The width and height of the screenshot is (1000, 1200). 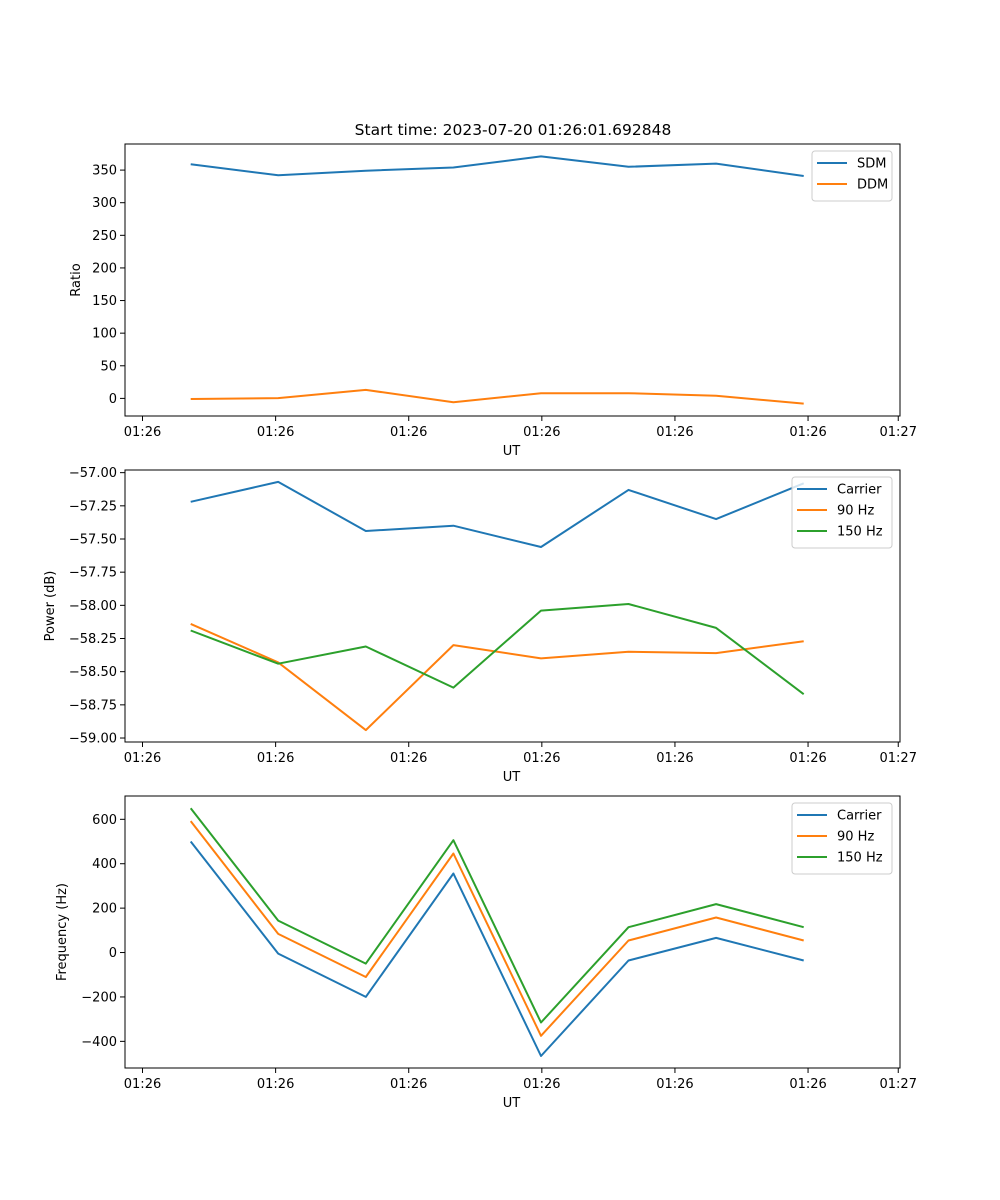 What do you see at coordinates (104, 236) in the screenshot?
I see `y-tick-label: 250` at bounding box center [104, 236].